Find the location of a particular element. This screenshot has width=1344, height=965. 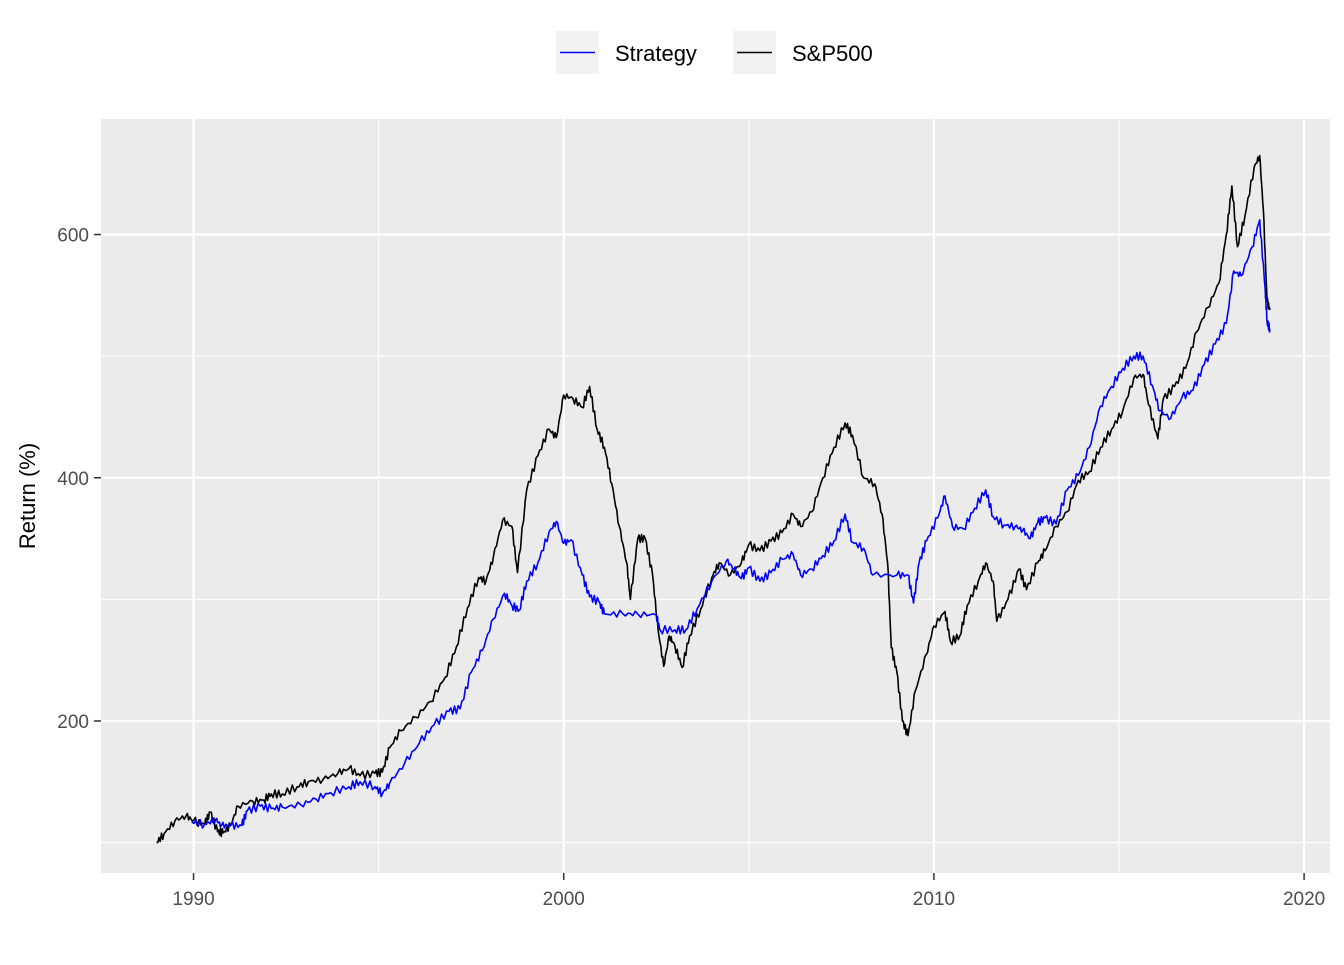

y-axis: 200 400 600 is located at coordinates (79, 479).